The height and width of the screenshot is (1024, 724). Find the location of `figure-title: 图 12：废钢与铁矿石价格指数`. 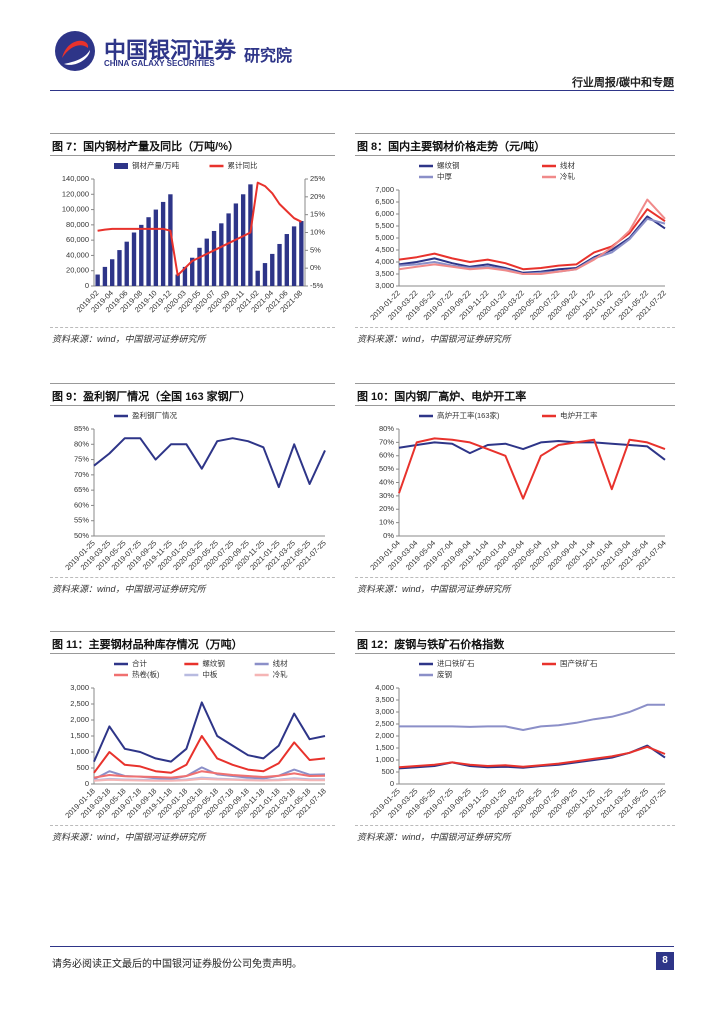

figure-title: 图 12：废钢与铁矿石价格指数 is located at coordinates (431, 645).